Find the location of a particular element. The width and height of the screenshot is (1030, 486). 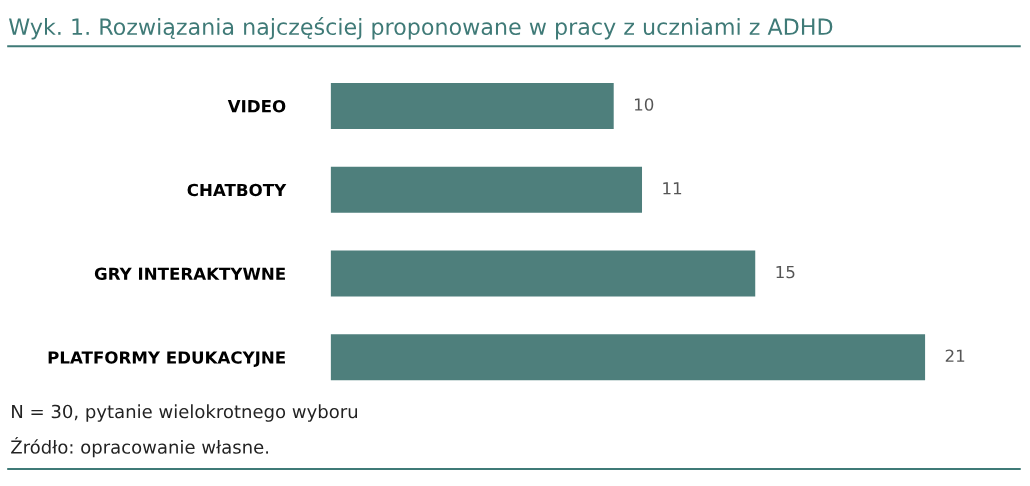

data-label: 15 is located at coordinates (785, 272).